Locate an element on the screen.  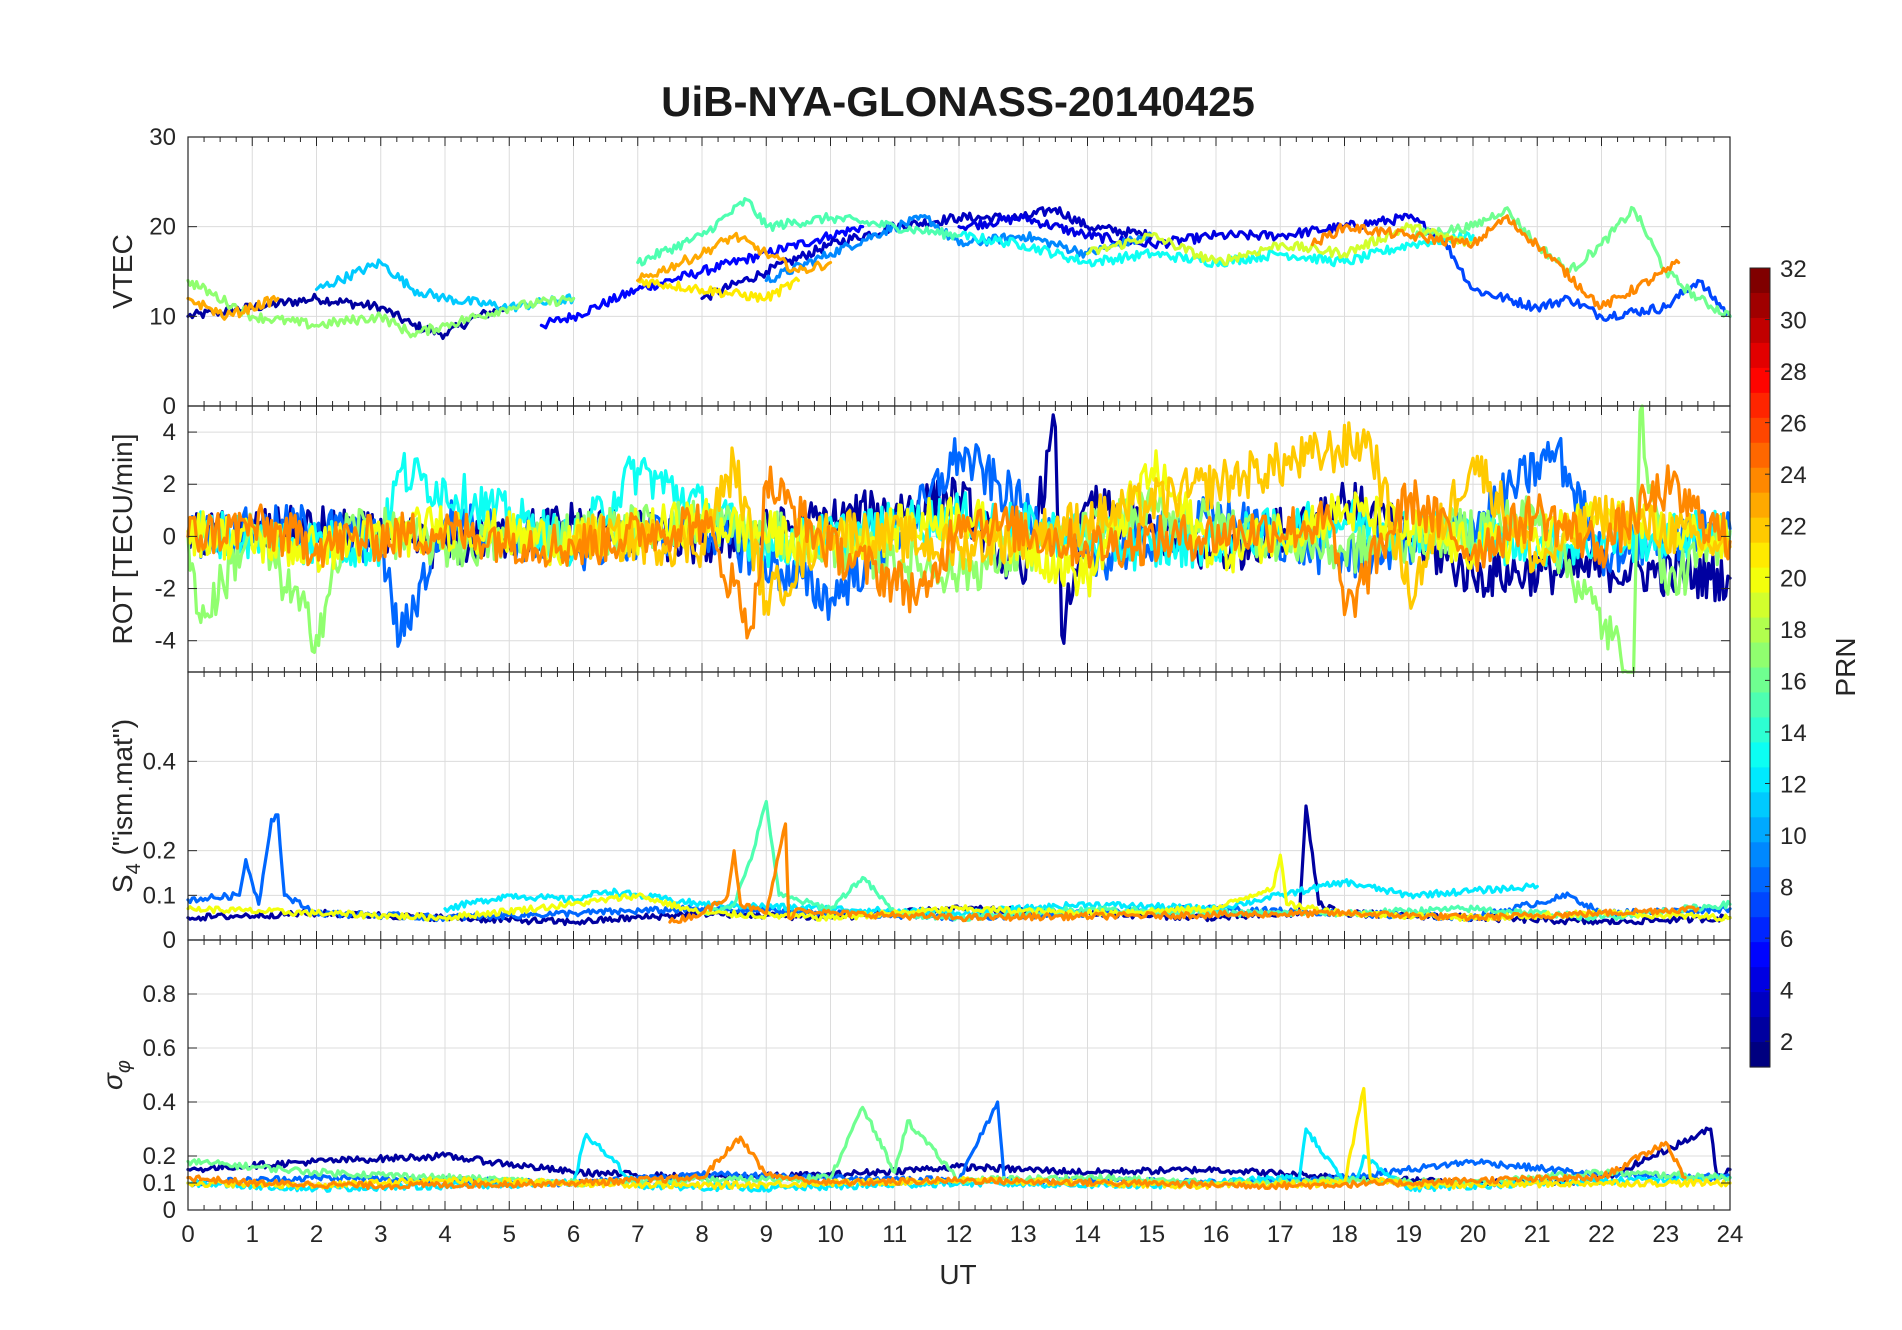
x-tick-label: 5 is located at coordinates (509, 1234).